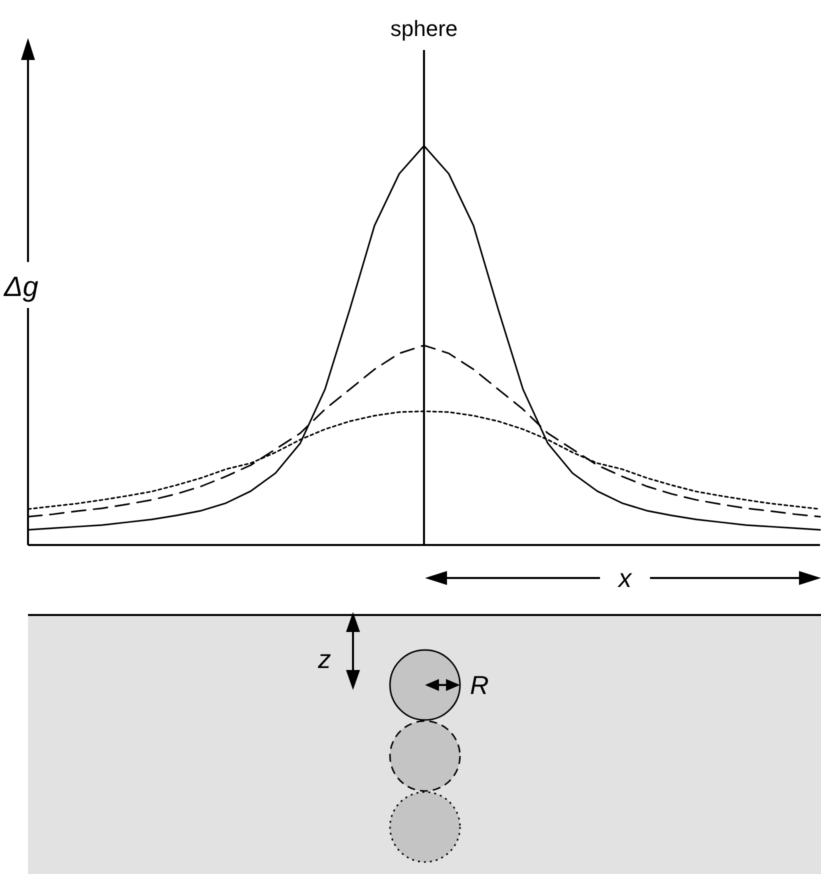 The height and width of the screenshot is (874, 821). I want to click on x-axis-title: x, so click(624, 578).